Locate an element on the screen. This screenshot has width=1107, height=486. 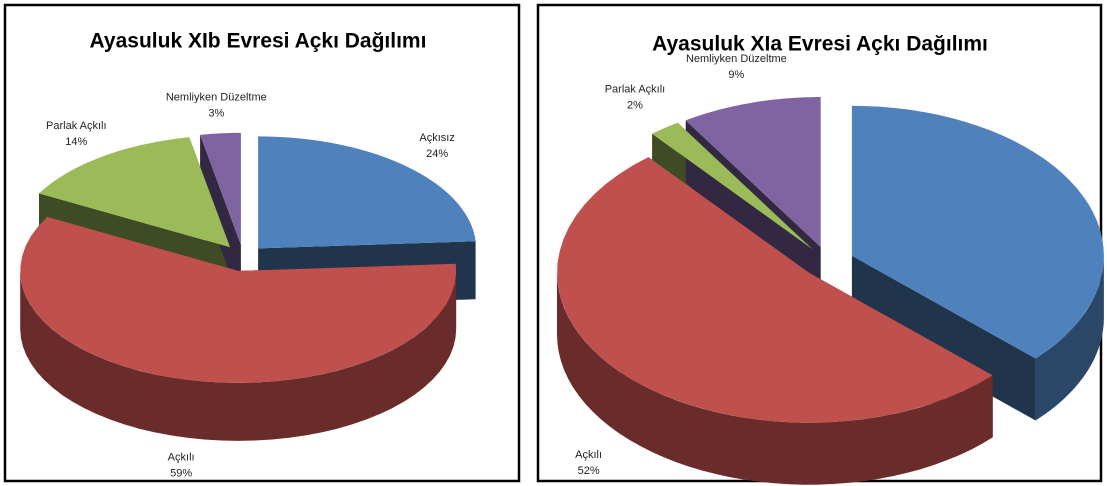
data-label-value: 3% is located at coordinates (216, 113).